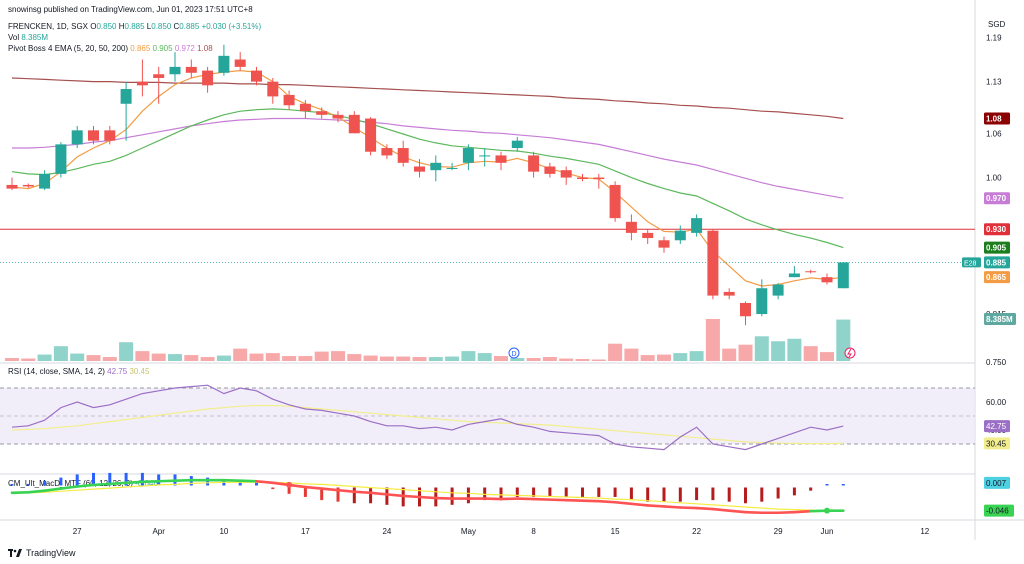 The width and height of the screenshot is (1024, 564). I want to click on rsi-tick-label: 40.00, so click(996, 430).